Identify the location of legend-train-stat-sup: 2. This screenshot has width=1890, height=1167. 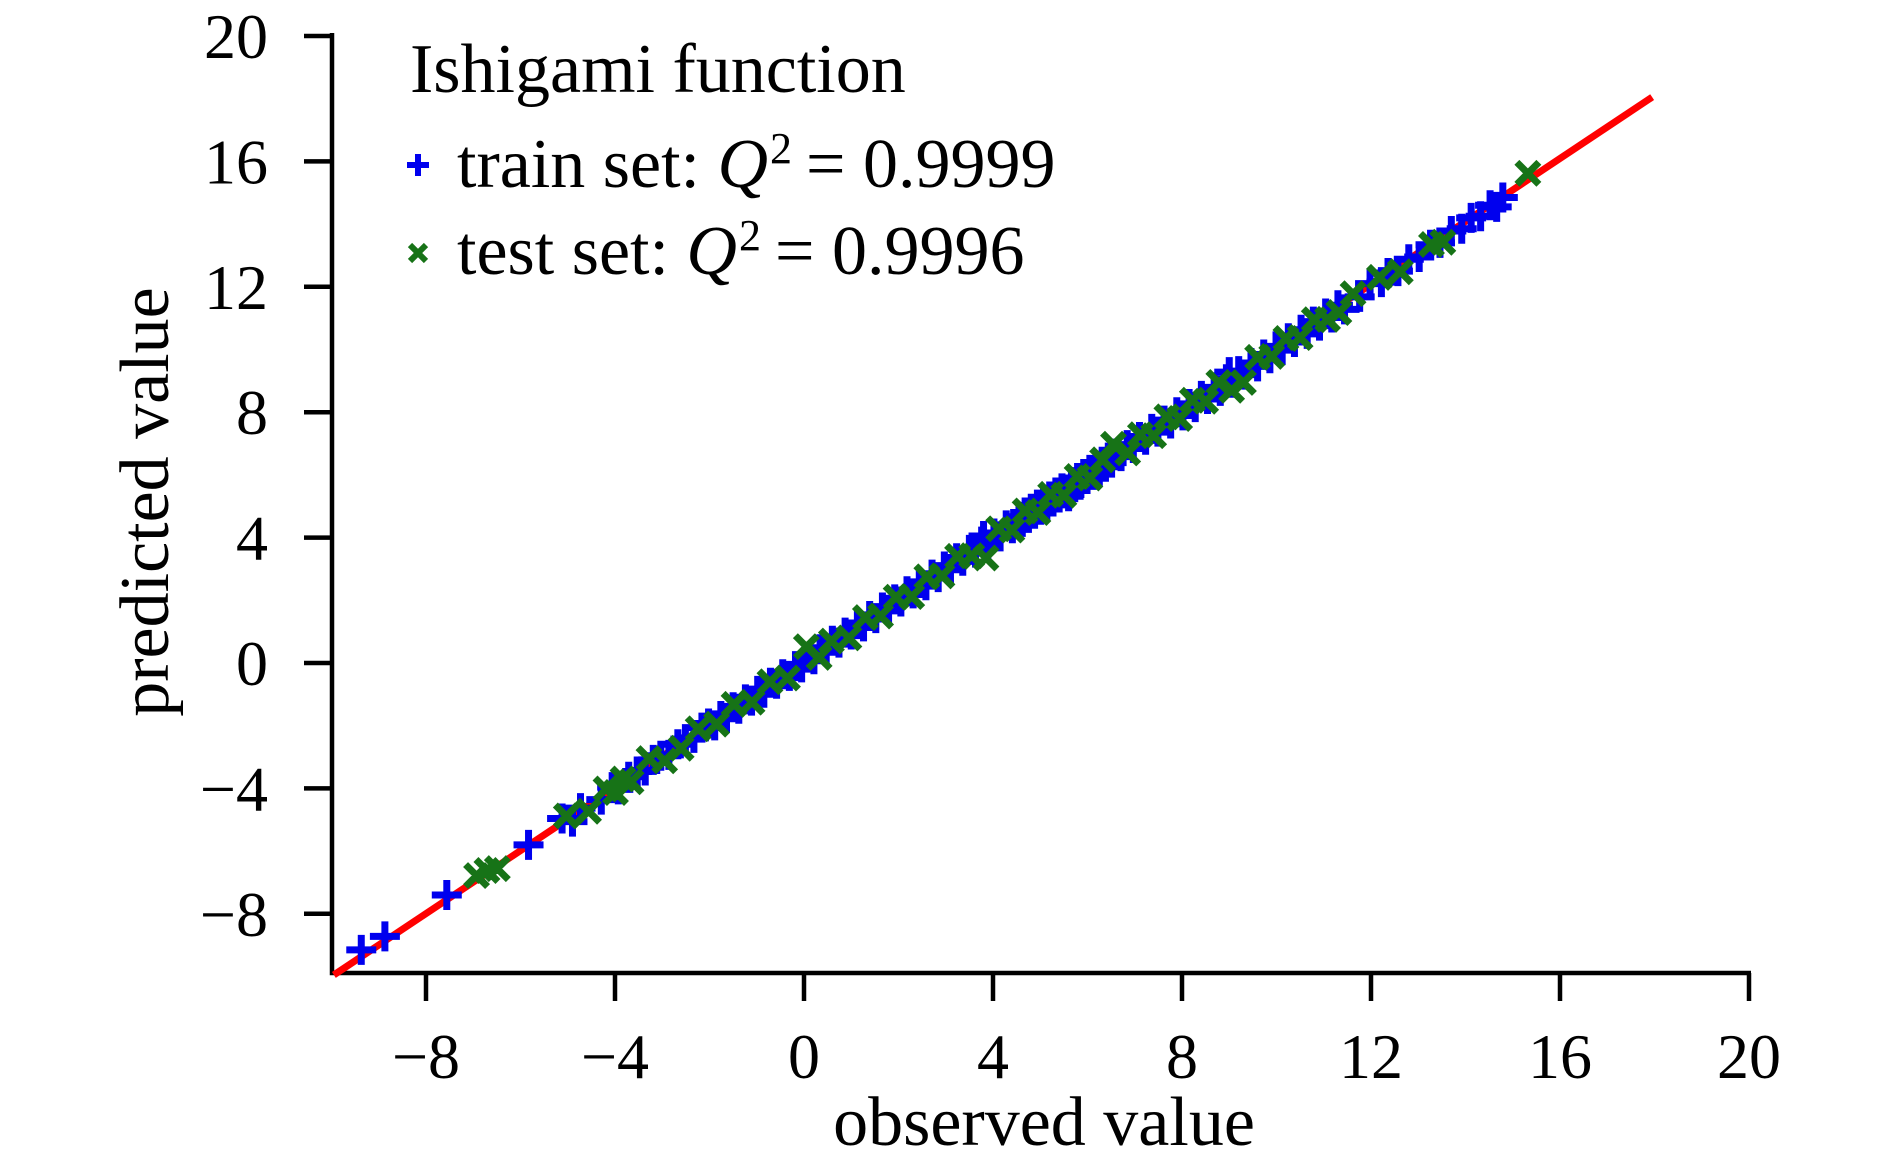
(781, 148).